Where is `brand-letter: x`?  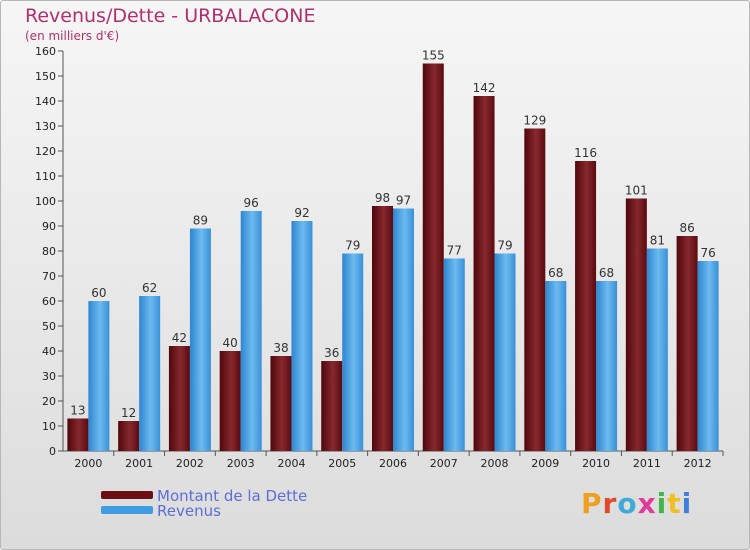
brand-letter: x is located at coordinates (647, 503).